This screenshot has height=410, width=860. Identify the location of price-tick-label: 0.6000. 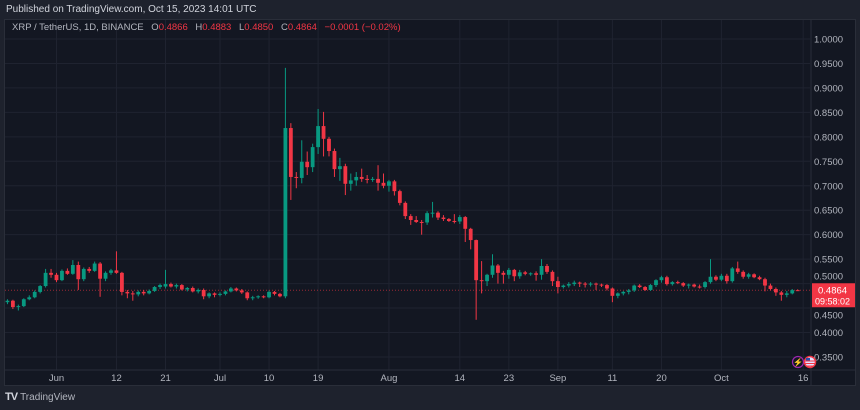
(828, 235).